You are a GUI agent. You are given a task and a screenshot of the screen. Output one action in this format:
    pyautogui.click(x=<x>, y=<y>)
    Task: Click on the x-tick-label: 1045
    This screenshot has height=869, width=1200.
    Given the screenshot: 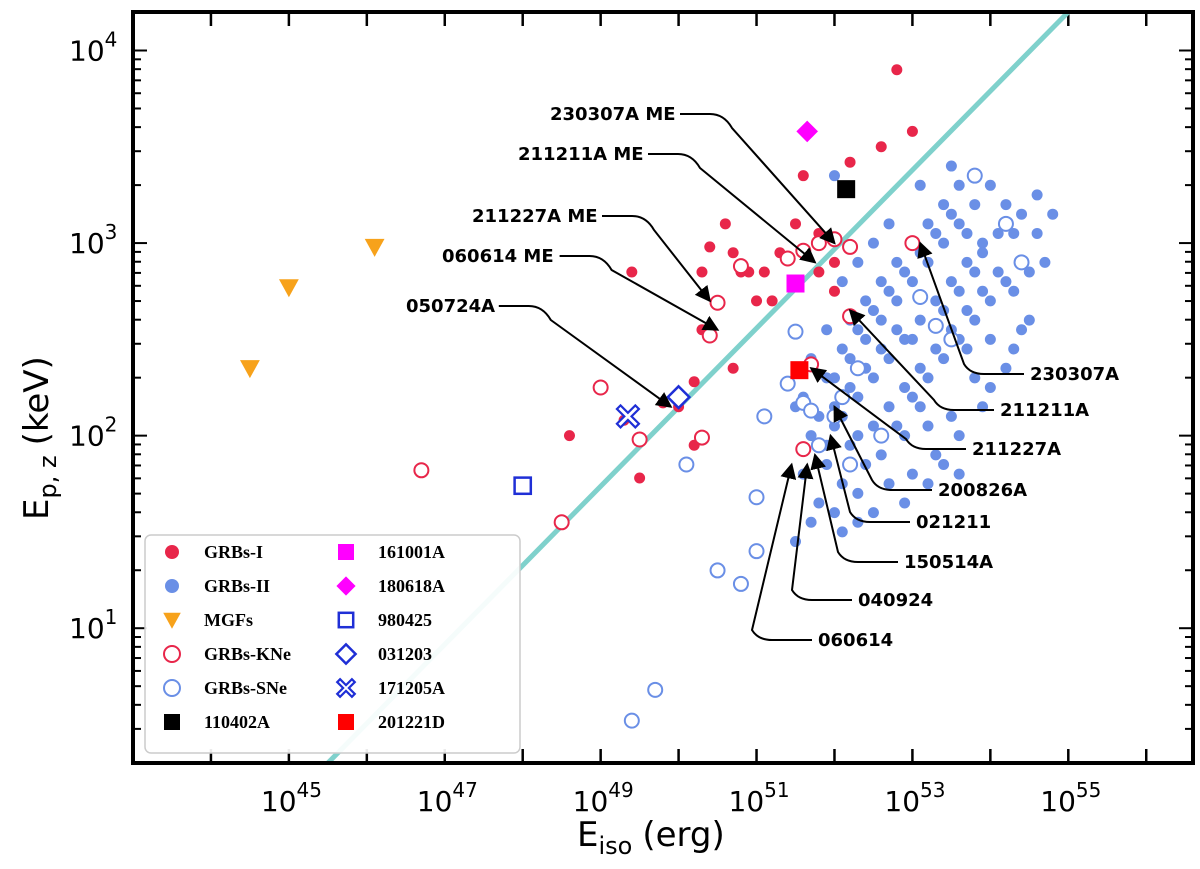 What is the action you would take?
    pyautogui.click(x=291, y=798)
    